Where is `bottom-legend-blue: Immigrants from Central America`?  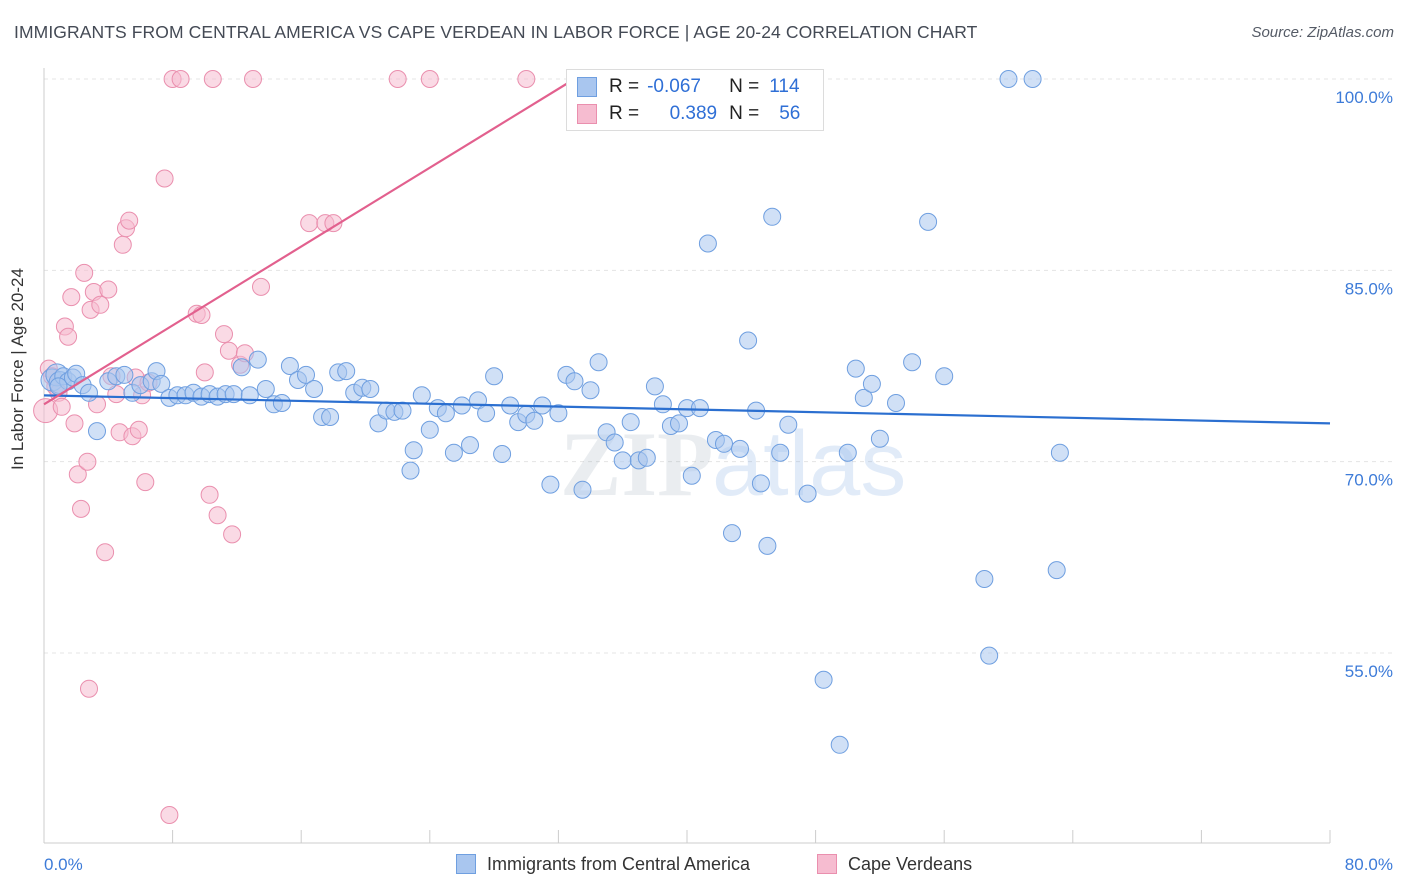 bottom-legend-blue: Immigrants from Central America is located at coordinates (603, 864).